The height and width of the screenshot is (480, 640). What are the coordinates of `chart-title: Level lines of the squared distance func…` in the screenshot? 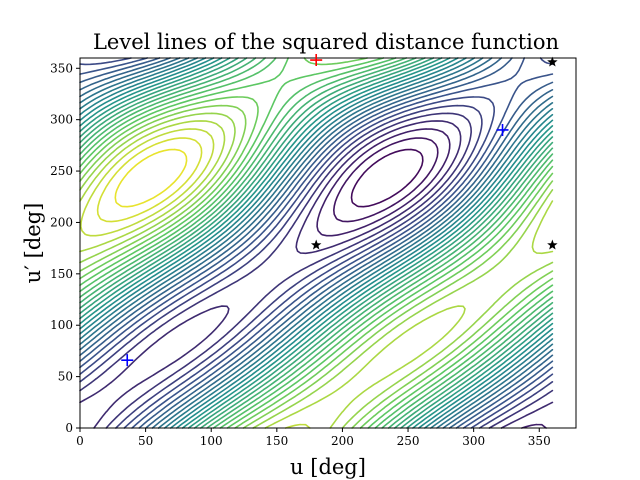 It's located at (326, 42).